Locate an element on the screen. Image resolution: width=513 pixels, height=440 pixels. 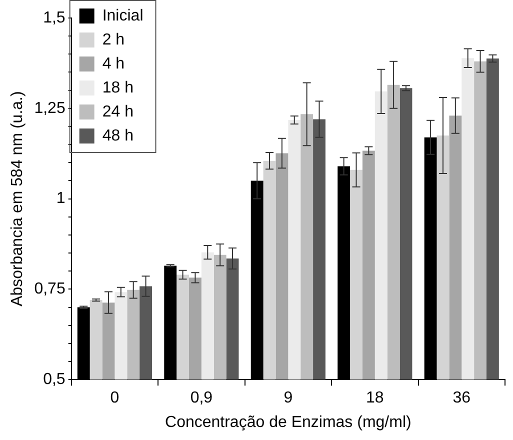
x-tick-label: 36 is located at coordinates (461, 398).